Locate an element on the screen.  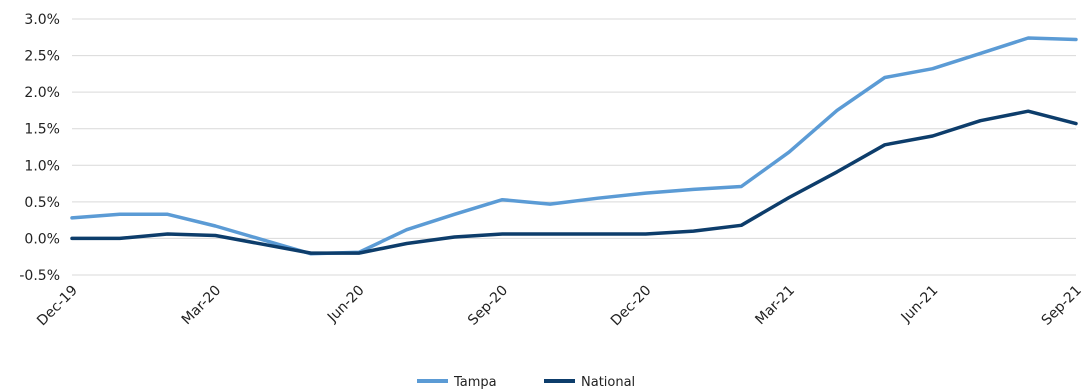
x-tick-label: Dec-20 is located at coordinates (631, 306).